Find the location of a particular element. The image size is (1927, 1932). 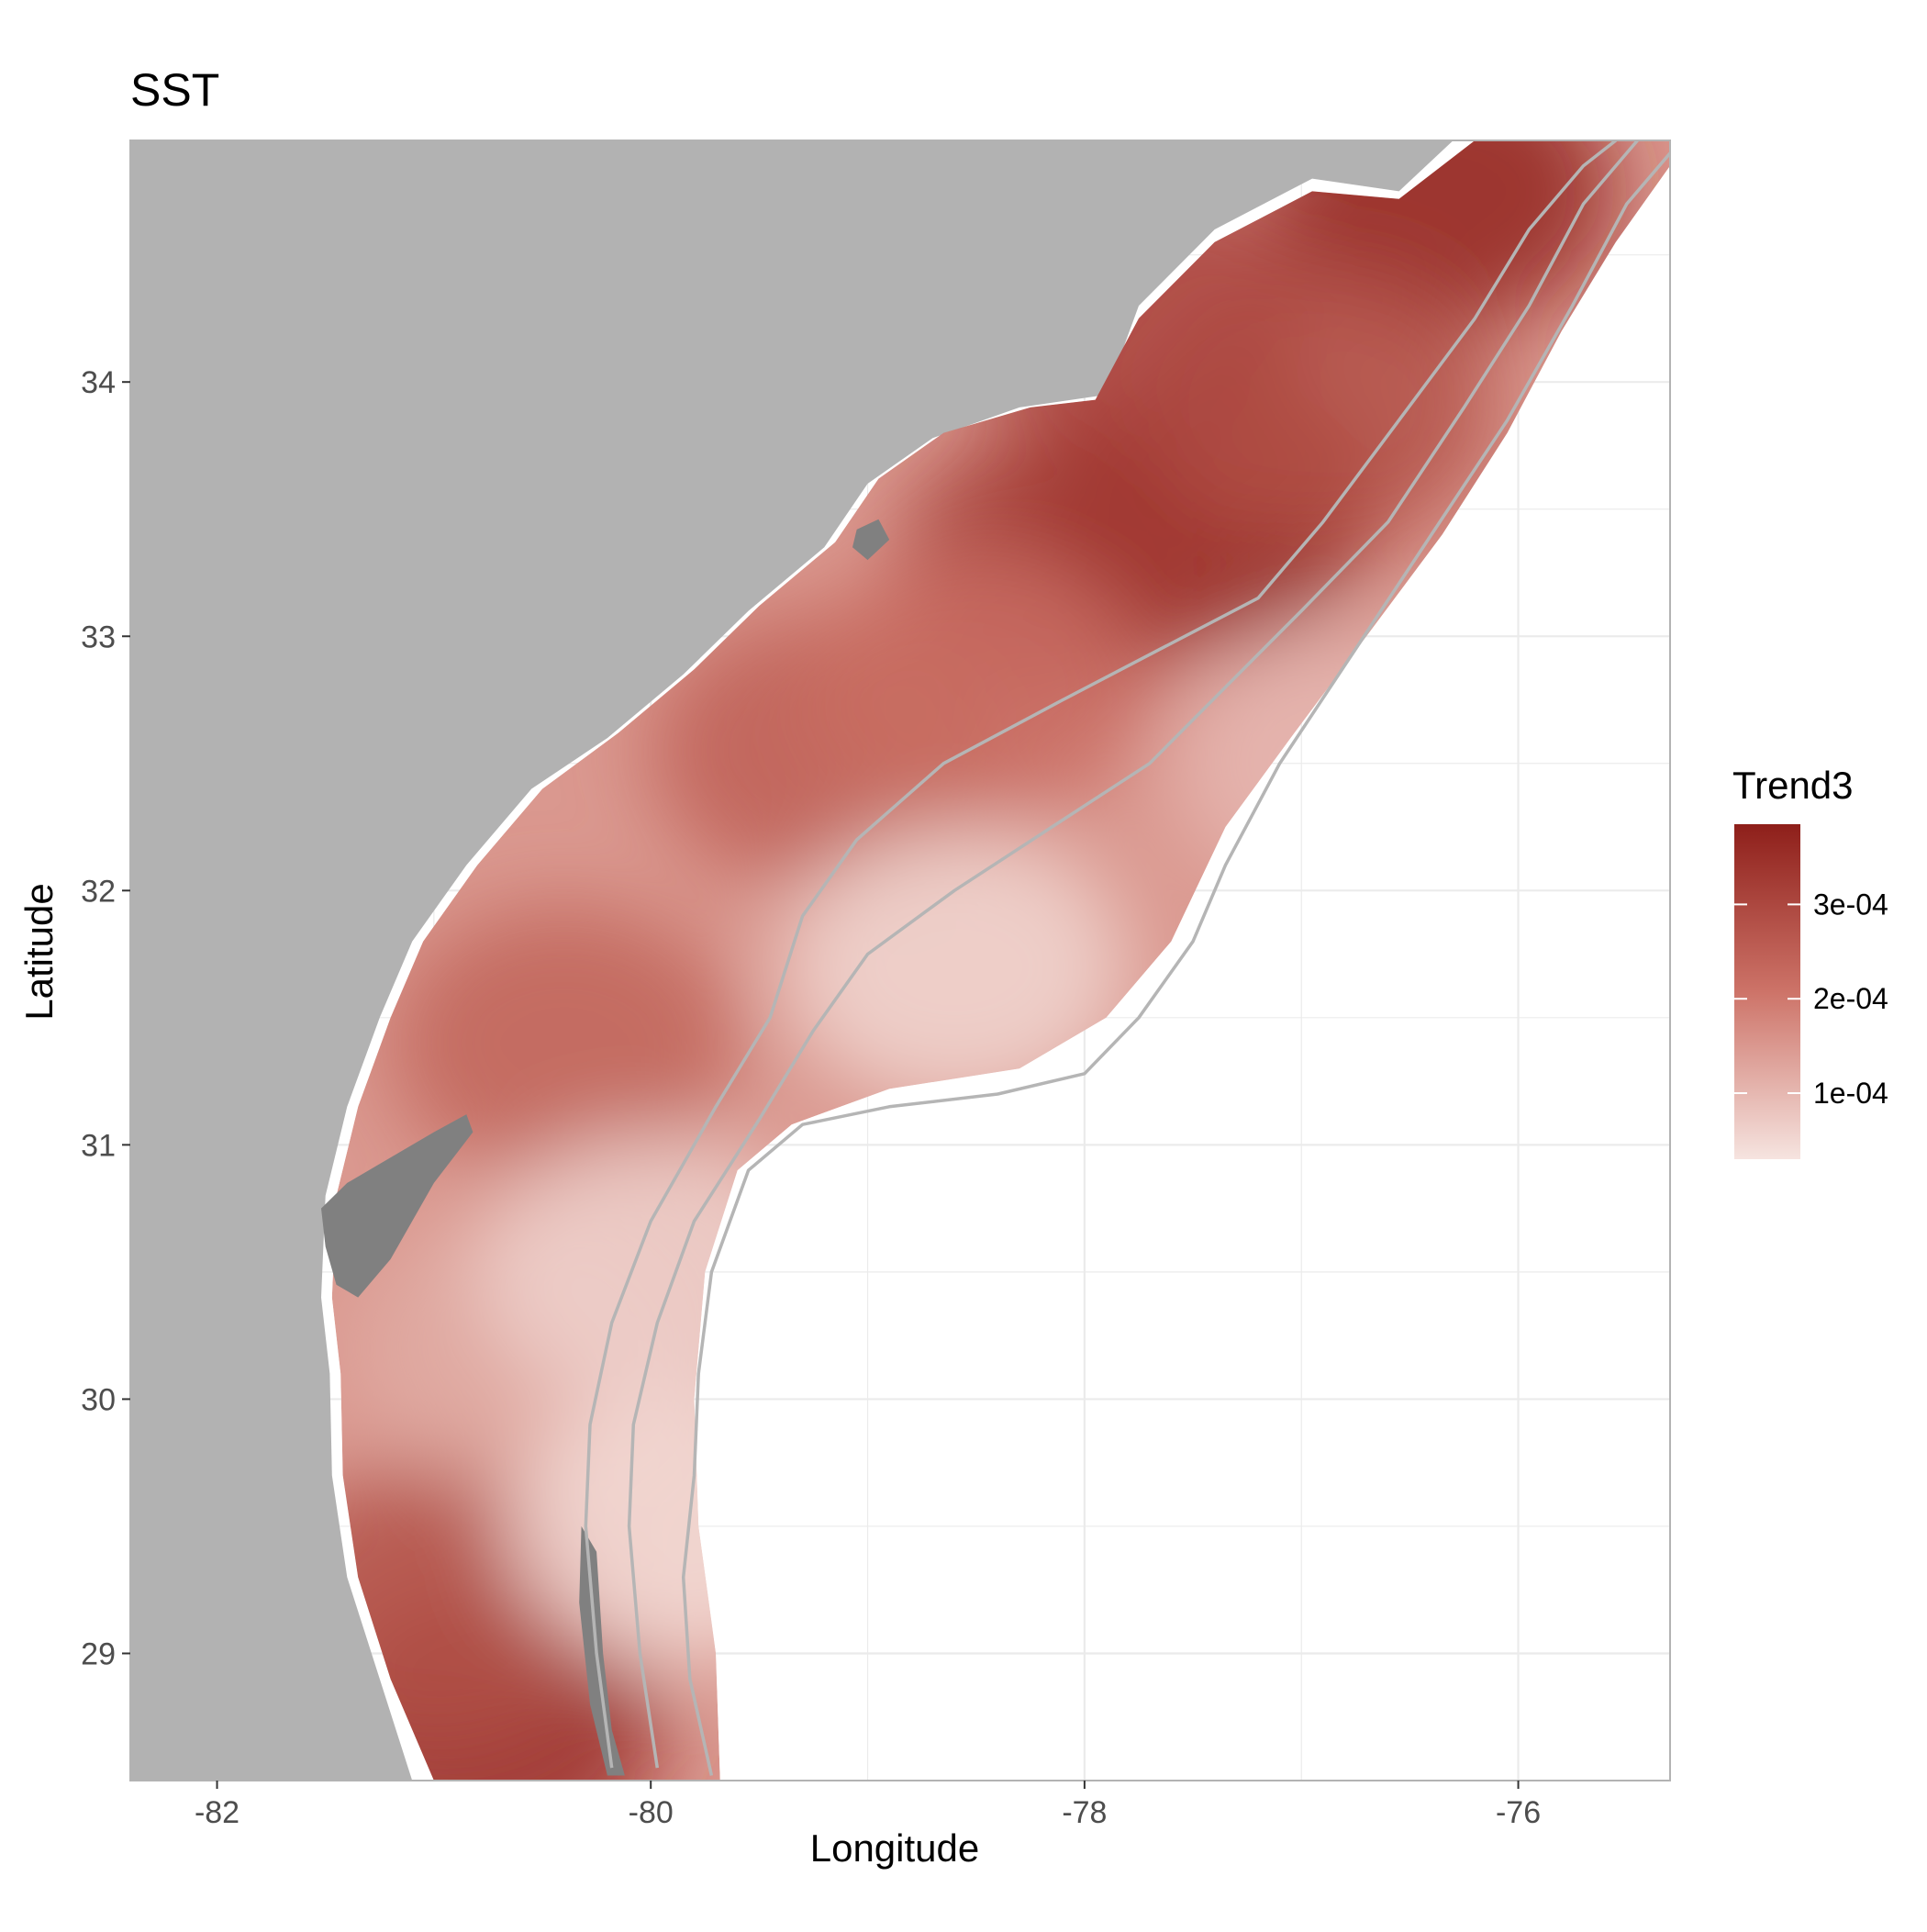

y-tick-label: 34 is located at coordinates (98, 382).